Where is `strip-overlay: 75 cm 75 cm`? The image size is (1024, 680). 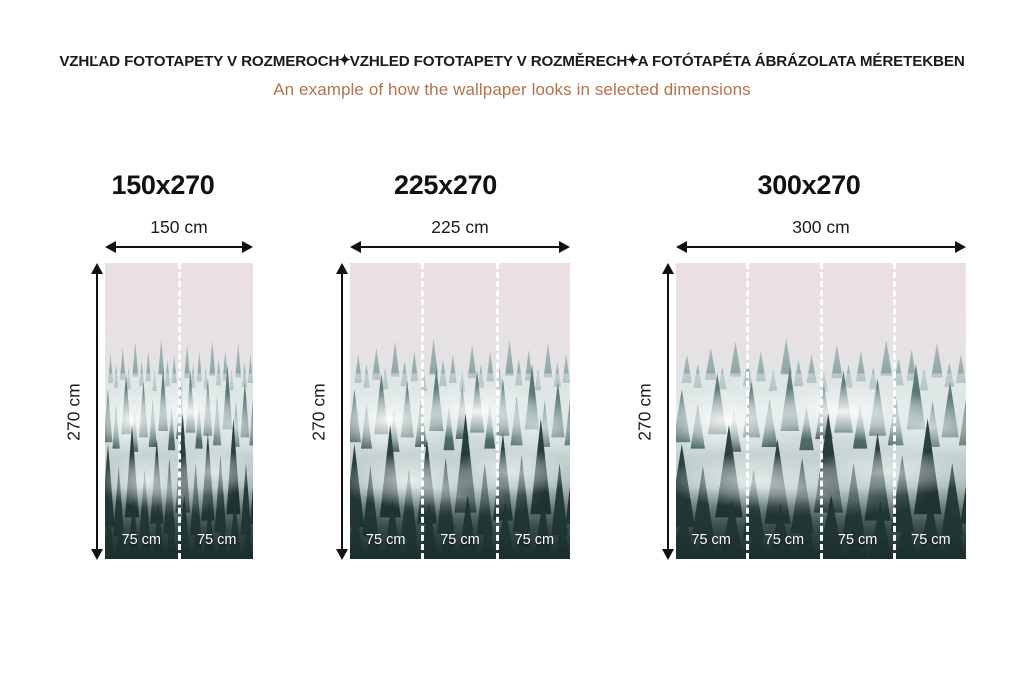 strip-overlay: 75 cm 75 cm is located at coordinates (179, 411).